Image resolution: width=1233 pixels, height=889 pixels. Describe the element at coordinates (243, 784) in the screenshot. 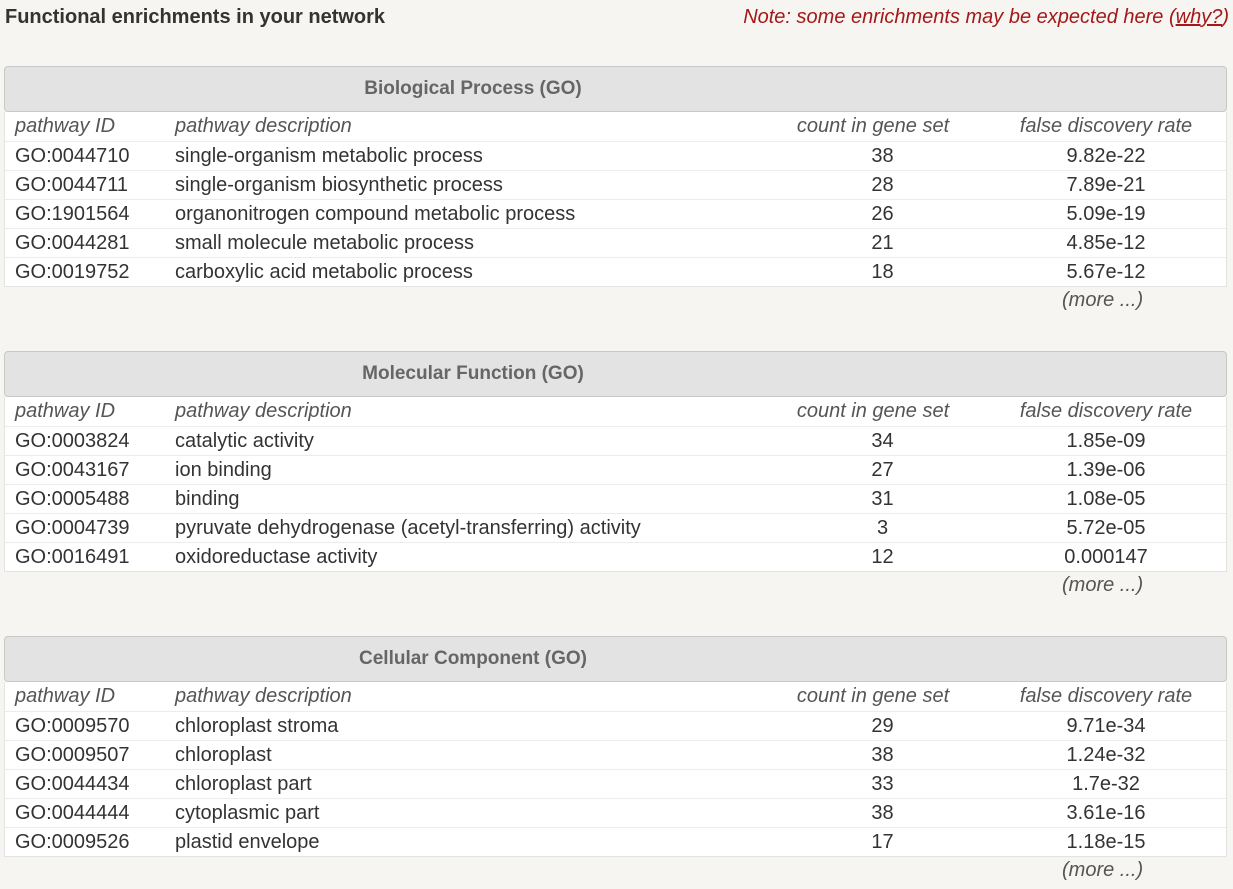

I see `pathway-description: chloroplast part` at that location.